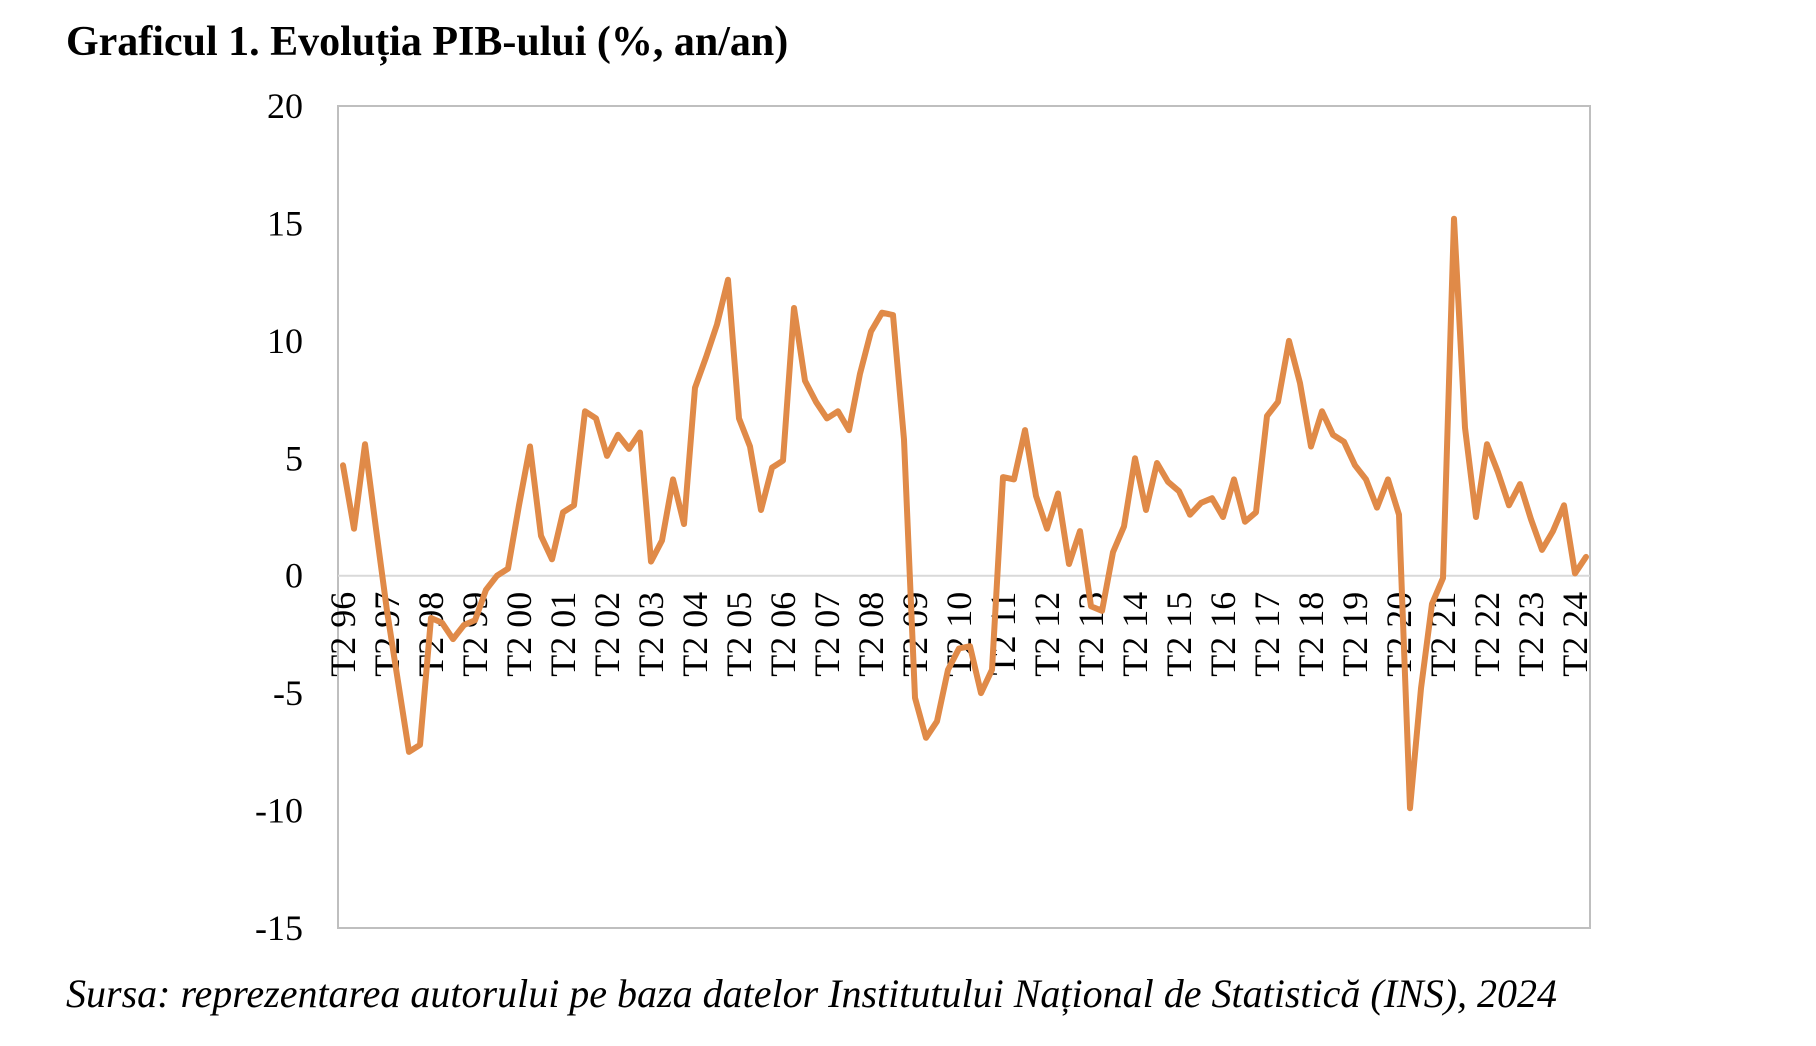  What do you see at coordinates (294, 458) in the screenshot?
I see `y-tick-label: 5` at bounding box center [294, 458].